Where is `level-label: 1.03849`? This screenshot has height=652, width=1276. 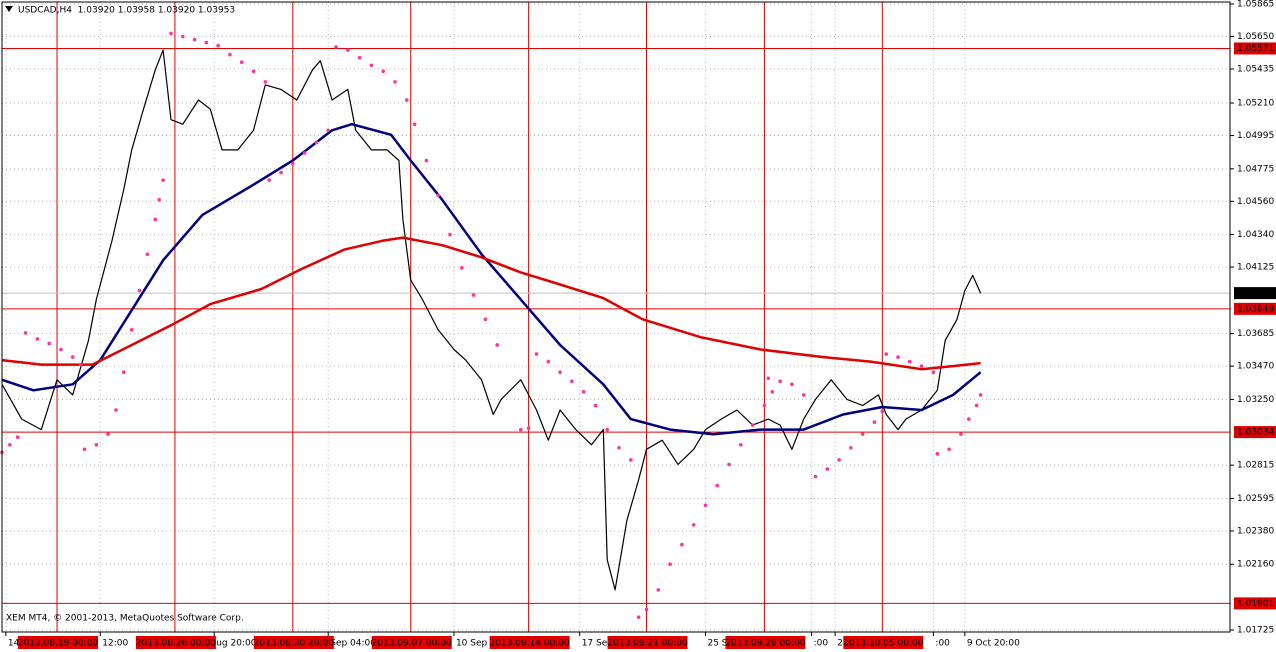
level-label: 1.03849 is located at coordinates (1255, 309).